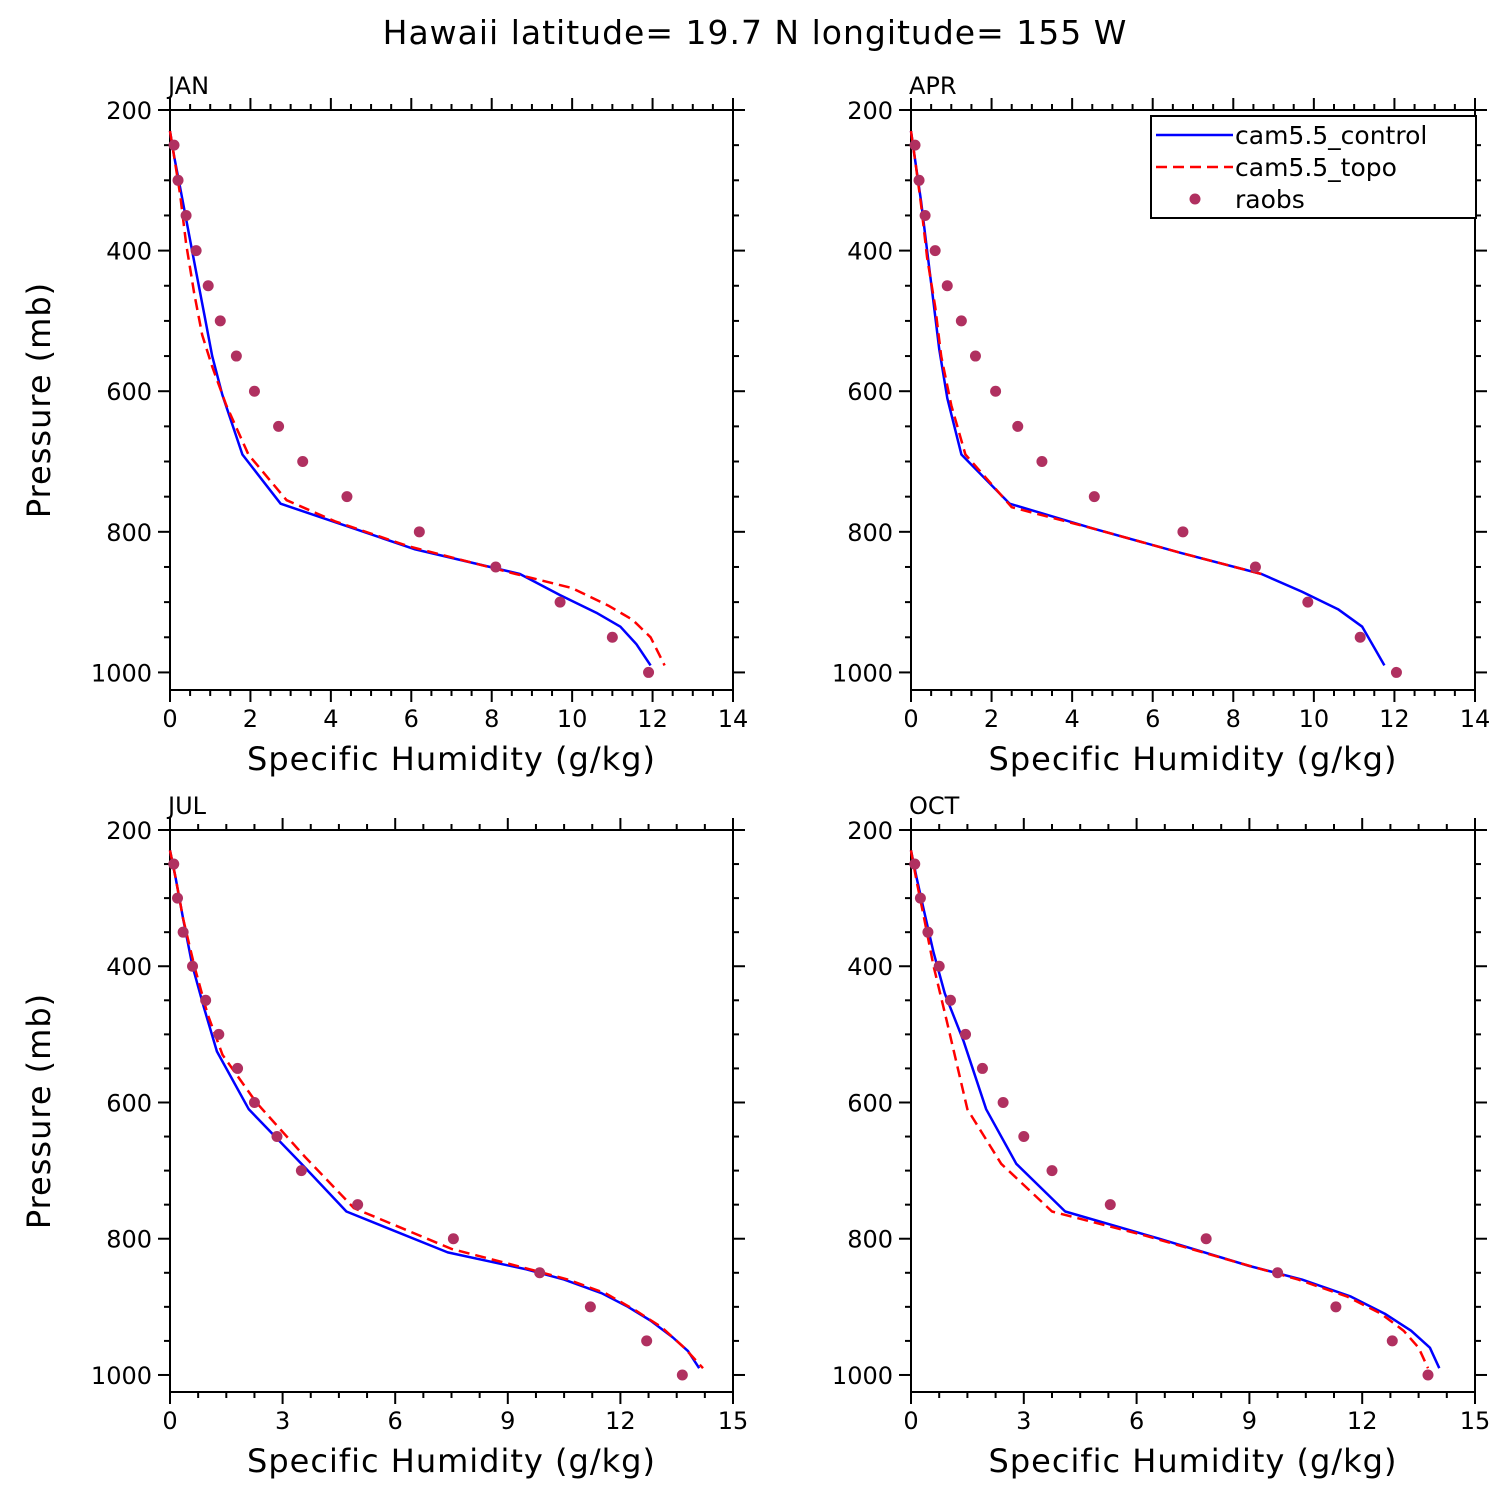  Describe the element at coordinates (1331, 135) in the screenshot. I see `legend-label: cam5.5_control` at that location.